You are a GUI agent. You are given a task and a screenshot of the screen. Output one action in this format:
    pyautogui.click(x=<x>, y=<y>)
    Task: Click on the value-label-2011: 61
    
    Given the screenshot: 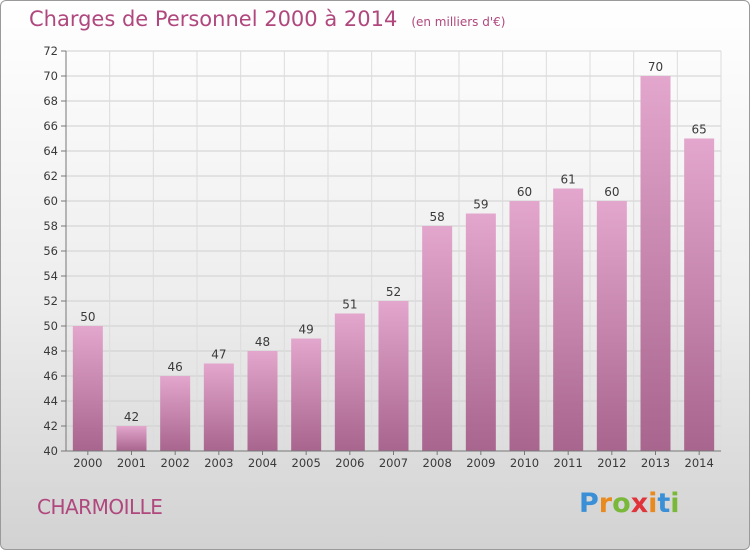 What is the action you would take?
    pyautogui.click(x=568, y=180)
    